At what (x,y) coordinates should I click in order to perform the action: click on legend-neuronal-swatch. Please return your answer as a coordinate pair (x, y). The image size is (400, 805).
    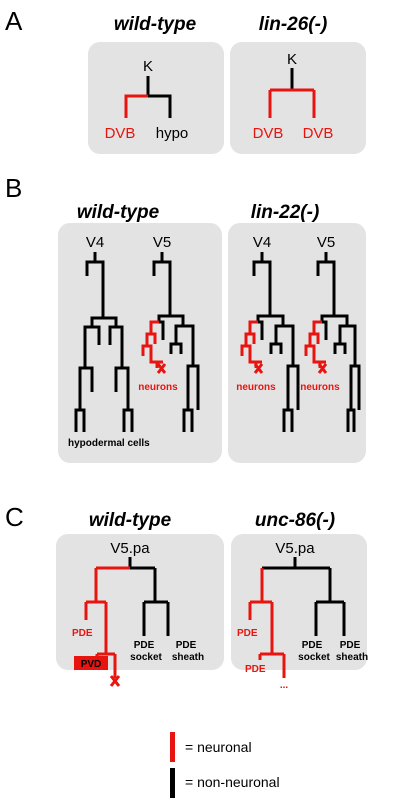
    Looking at the image, I should click on (172, 747).